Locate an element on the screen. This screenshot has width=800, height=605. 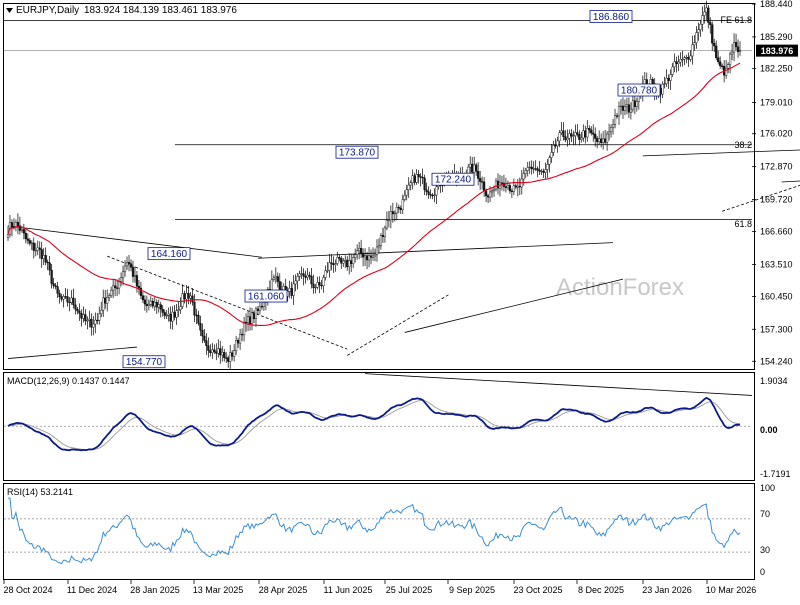
dropdown-triangle-icon is located at coordinates (9, 10).